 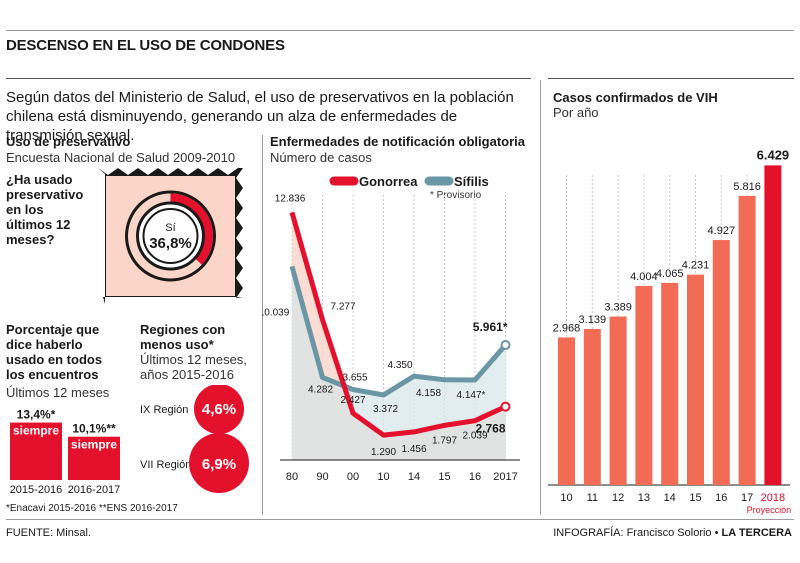 What do you see at coordinates (747, 498) in the screenshot?
I see `vih-x-tick-label: 17` at bounding box center [747, 498].